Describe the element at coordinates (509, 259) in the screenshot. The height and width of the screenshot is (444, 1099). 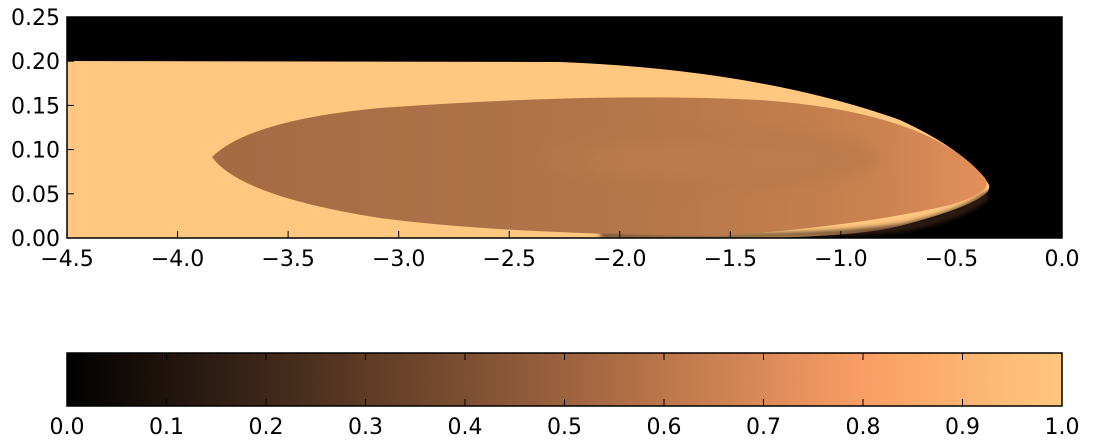
I see `x-tick-label: −2.5` at that location.